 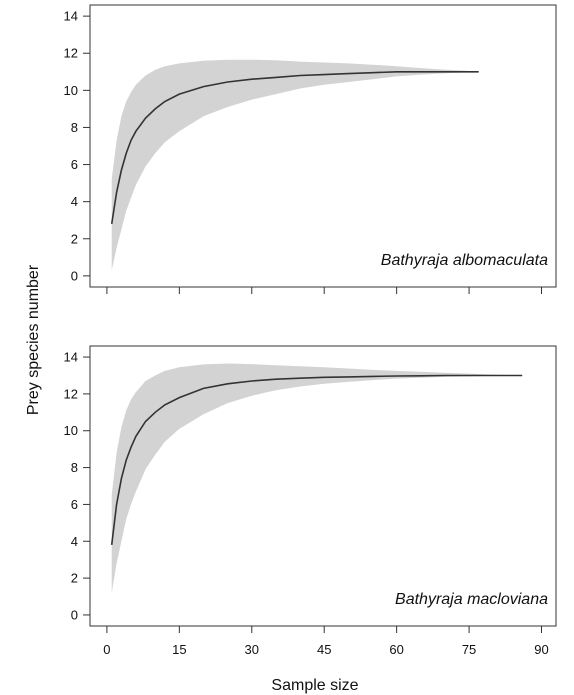 What do you see at coordinates (294, 148) in the screenshot?
I see `mean-curve` at bounding box center [294, 148].